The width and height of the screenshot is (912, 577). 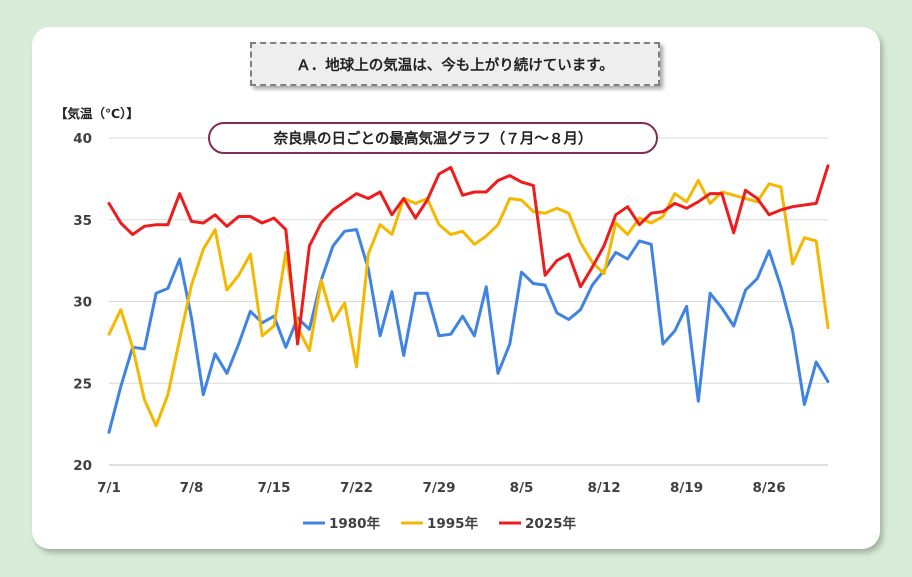 I want to click on x-tick-label: 8/12, so click(x=603, y=488).